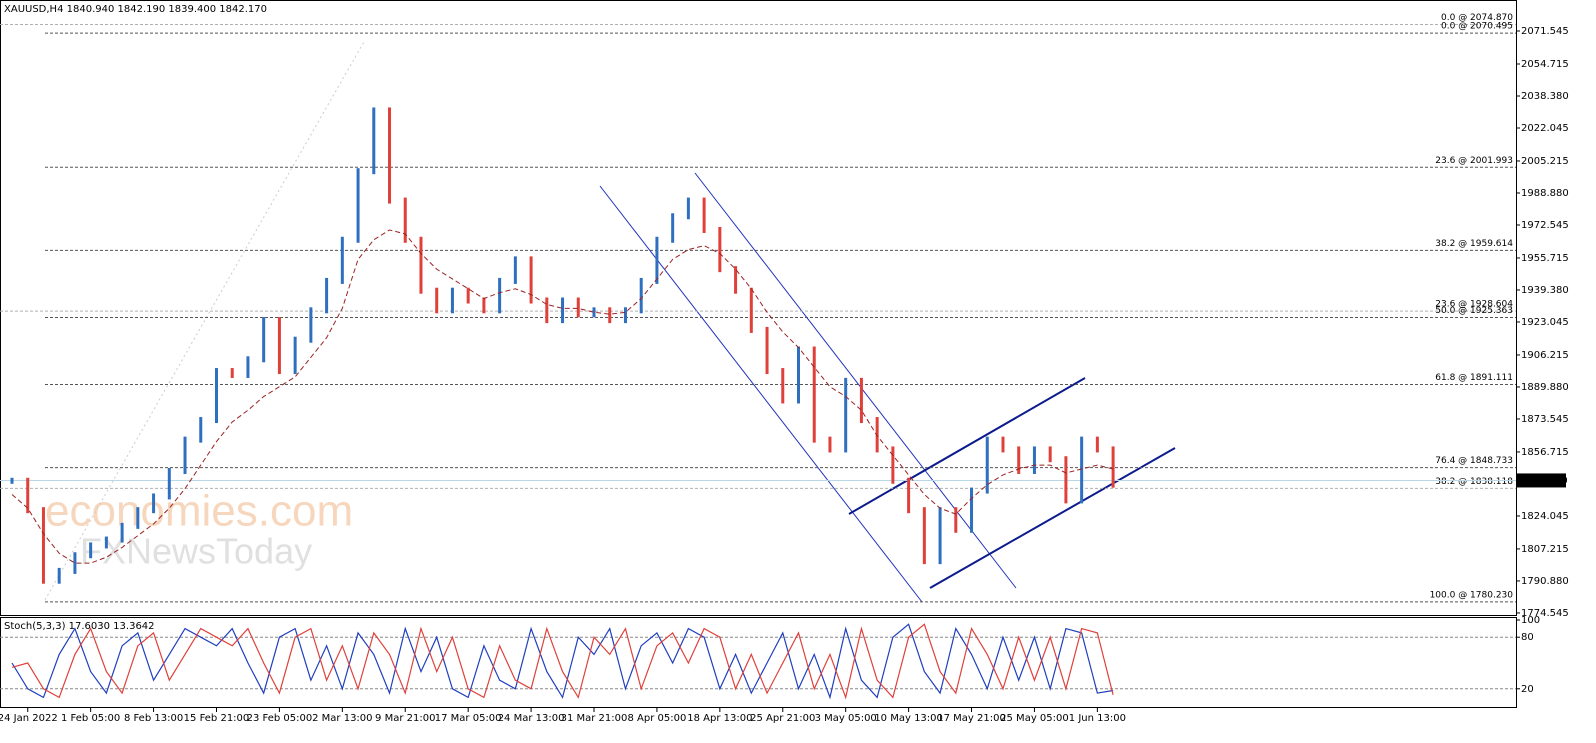  I want to click on stoch-frame, so click(758, 662).